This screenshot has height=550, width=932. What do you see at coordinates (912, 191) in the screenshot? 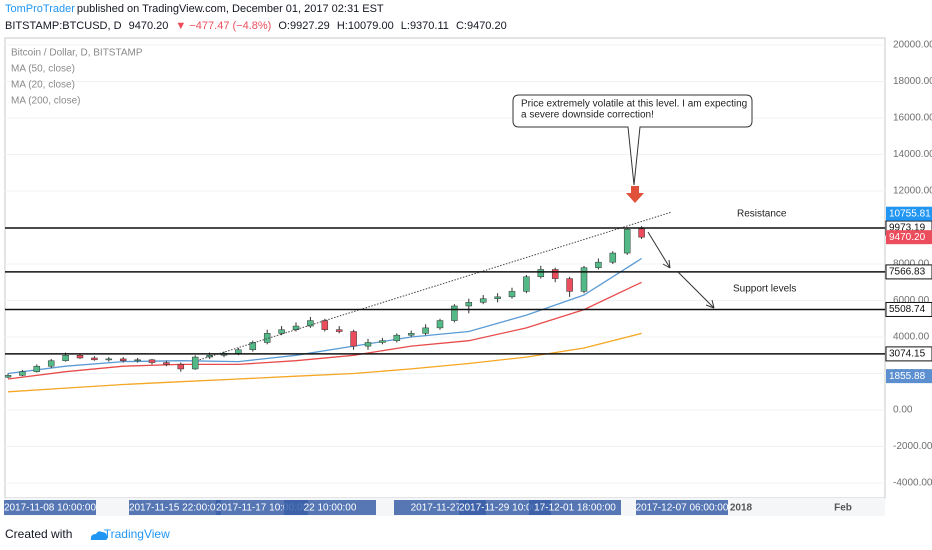
I see `y-tick-label: 12000.00` at bounding box center [912, 191].